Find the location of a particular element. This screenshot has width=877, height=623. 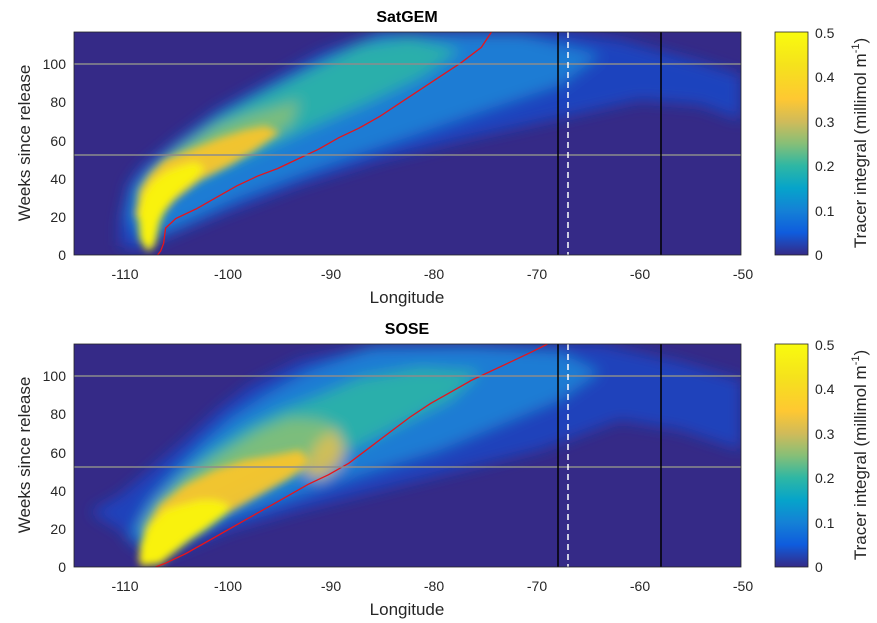

chart-title: SatGEM is located at coordinates (406, 17).